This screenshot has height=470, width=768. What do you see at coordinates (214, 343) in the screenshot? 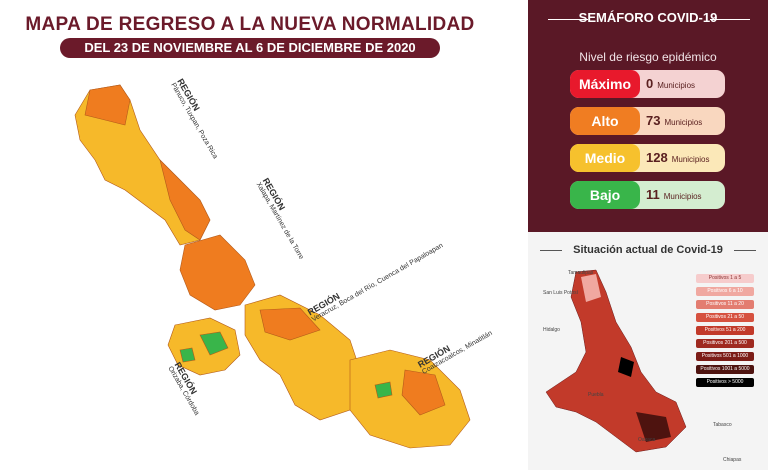
I see `region-orizaba-green` at bounding box center [214, 343].